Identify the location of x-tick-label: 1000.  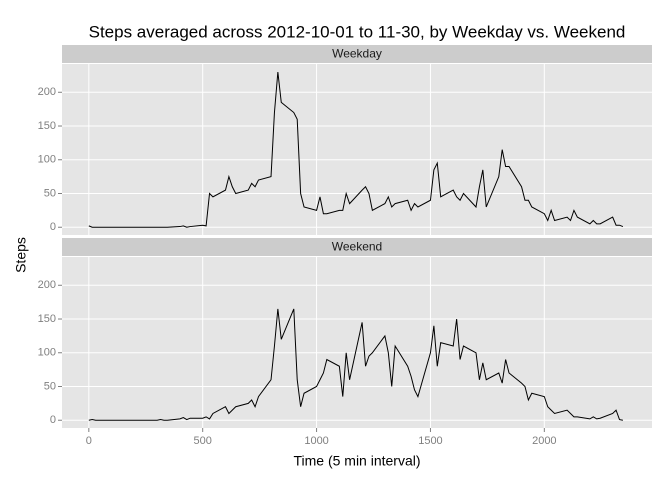
(316, 441).